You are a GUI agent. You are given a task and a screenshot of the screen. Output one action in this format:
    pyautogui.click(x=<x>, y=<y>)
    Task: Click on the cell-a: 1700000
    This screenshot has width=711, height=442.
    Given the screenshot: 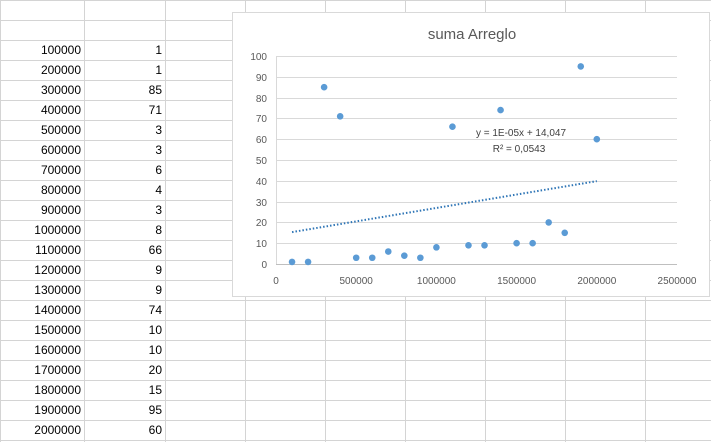 What is the action you would take?
    pyautogui.click(x=57, y=370)
    